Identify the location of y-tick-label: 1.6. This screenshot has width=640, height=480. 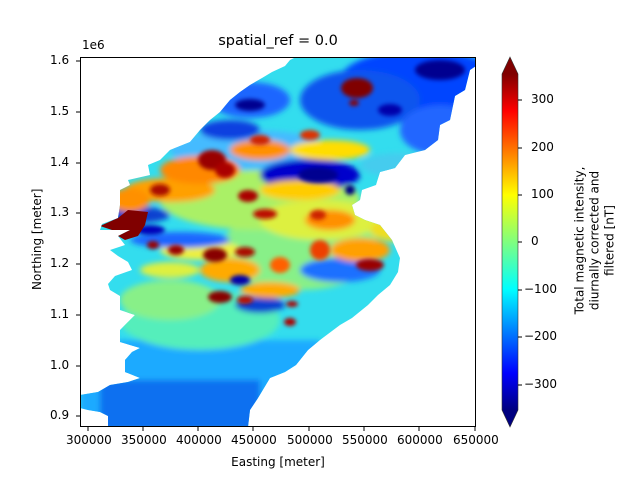
(60, 60).